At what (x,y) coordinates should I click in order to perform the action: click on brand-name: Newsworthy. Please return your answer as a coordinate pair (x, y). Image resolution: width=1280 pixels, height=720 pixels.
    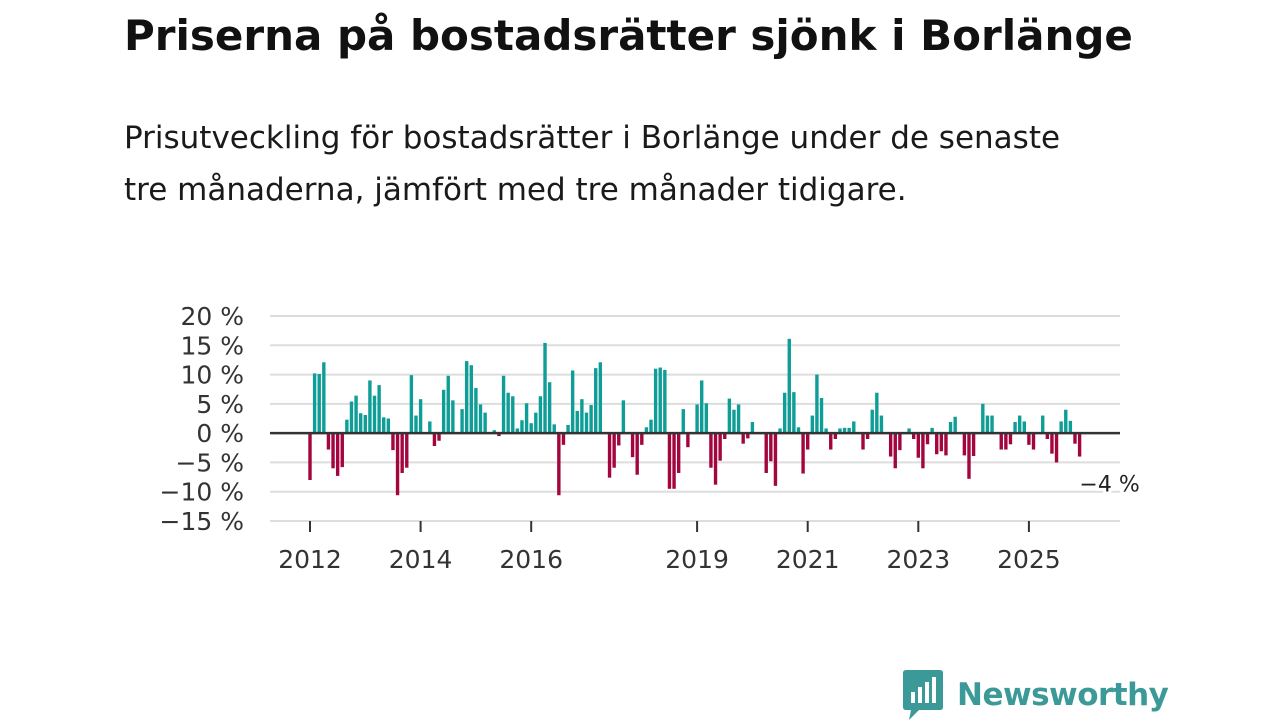
    Looking at the image, I should click on (1063, 695).